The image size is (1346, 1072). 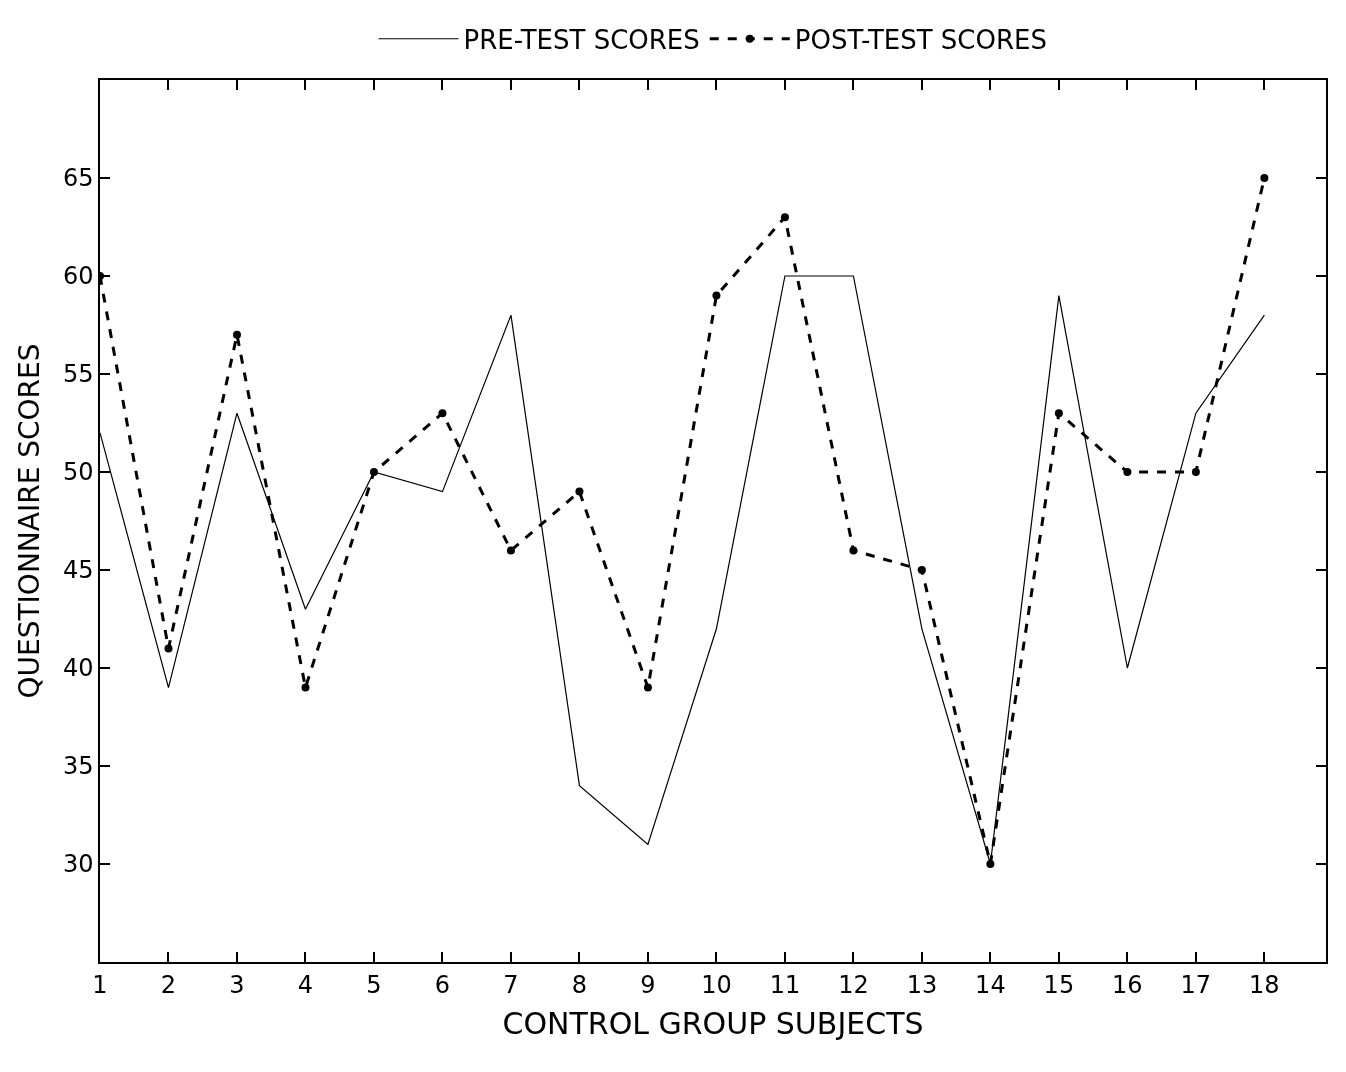 I want to click on y-tick-label: 50, so click(x=78, y=472).